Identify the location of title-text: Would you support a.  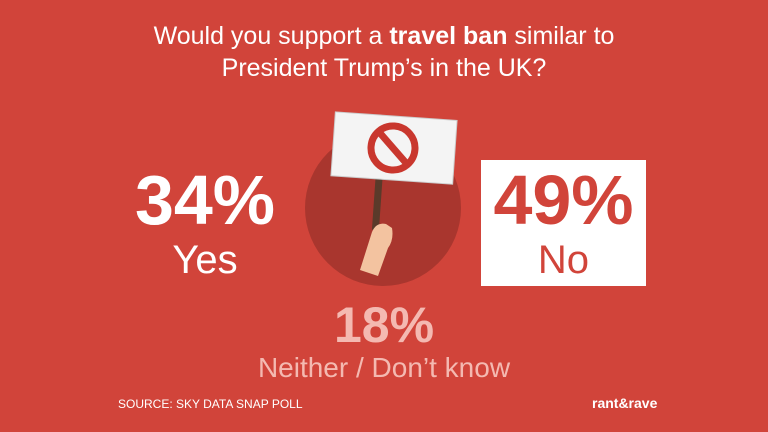
(271, 36).